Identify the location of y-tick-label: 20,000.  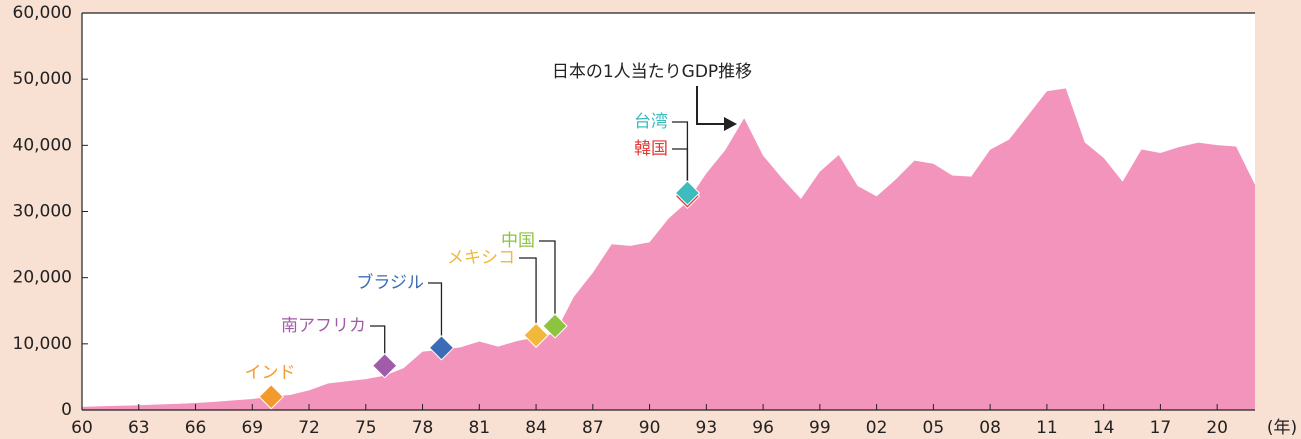
(42, 278).